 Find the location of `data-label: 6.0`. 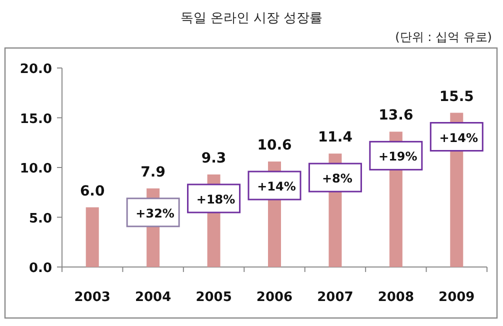

data-label: 6.0 is located at coordinates (93, 191).